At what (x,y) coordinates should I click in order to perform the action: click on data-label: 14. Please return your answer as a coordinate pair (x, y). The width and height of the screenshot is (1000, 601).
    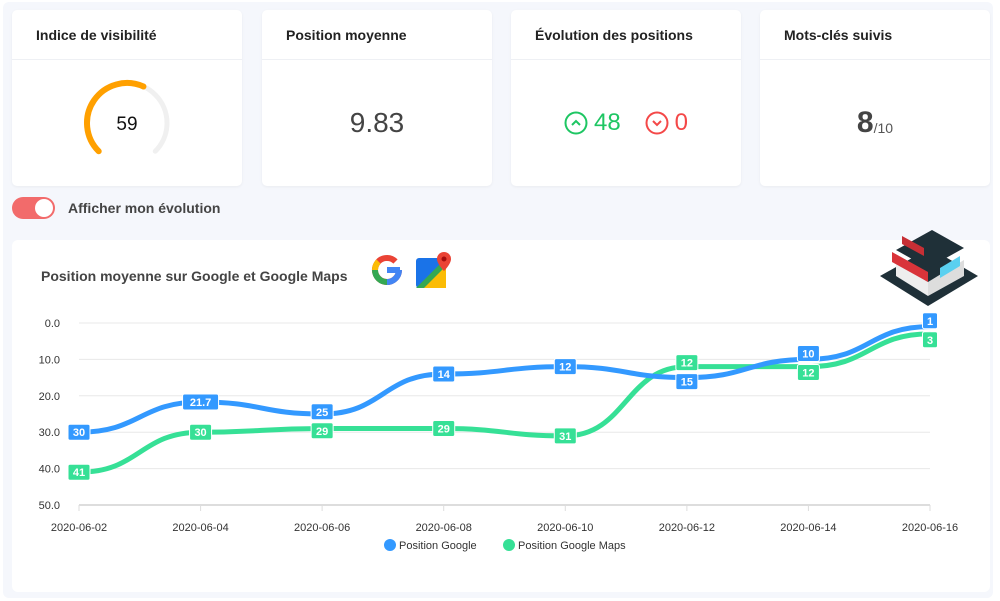
    Looking at the image, I should click on (444, 375).